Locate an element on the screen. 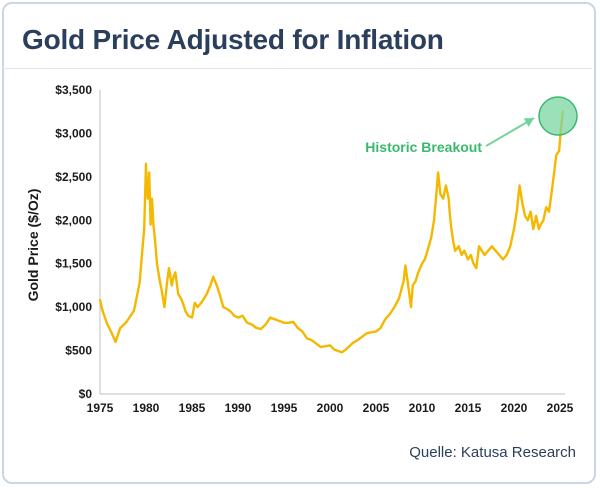 The image size is (600, 488). y-tick-label: $3,500 is located at coordinates (73, 90).